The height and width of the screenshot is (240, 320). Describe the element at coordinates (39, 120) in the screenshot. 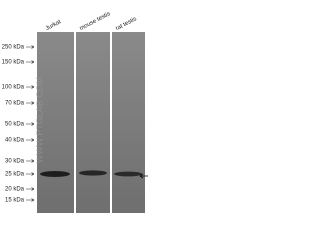

I see `watermark: WWW.PTGLAB.COM` at that location.